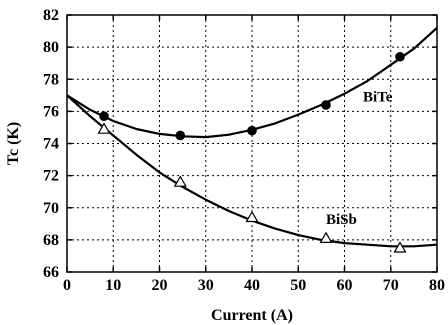 The width and height of the screenshot is (448, 325). What do you see at coordinates (113, 285) in the screenshot?
I see `x-tick-label: 10` at bounding box center [113, 285].